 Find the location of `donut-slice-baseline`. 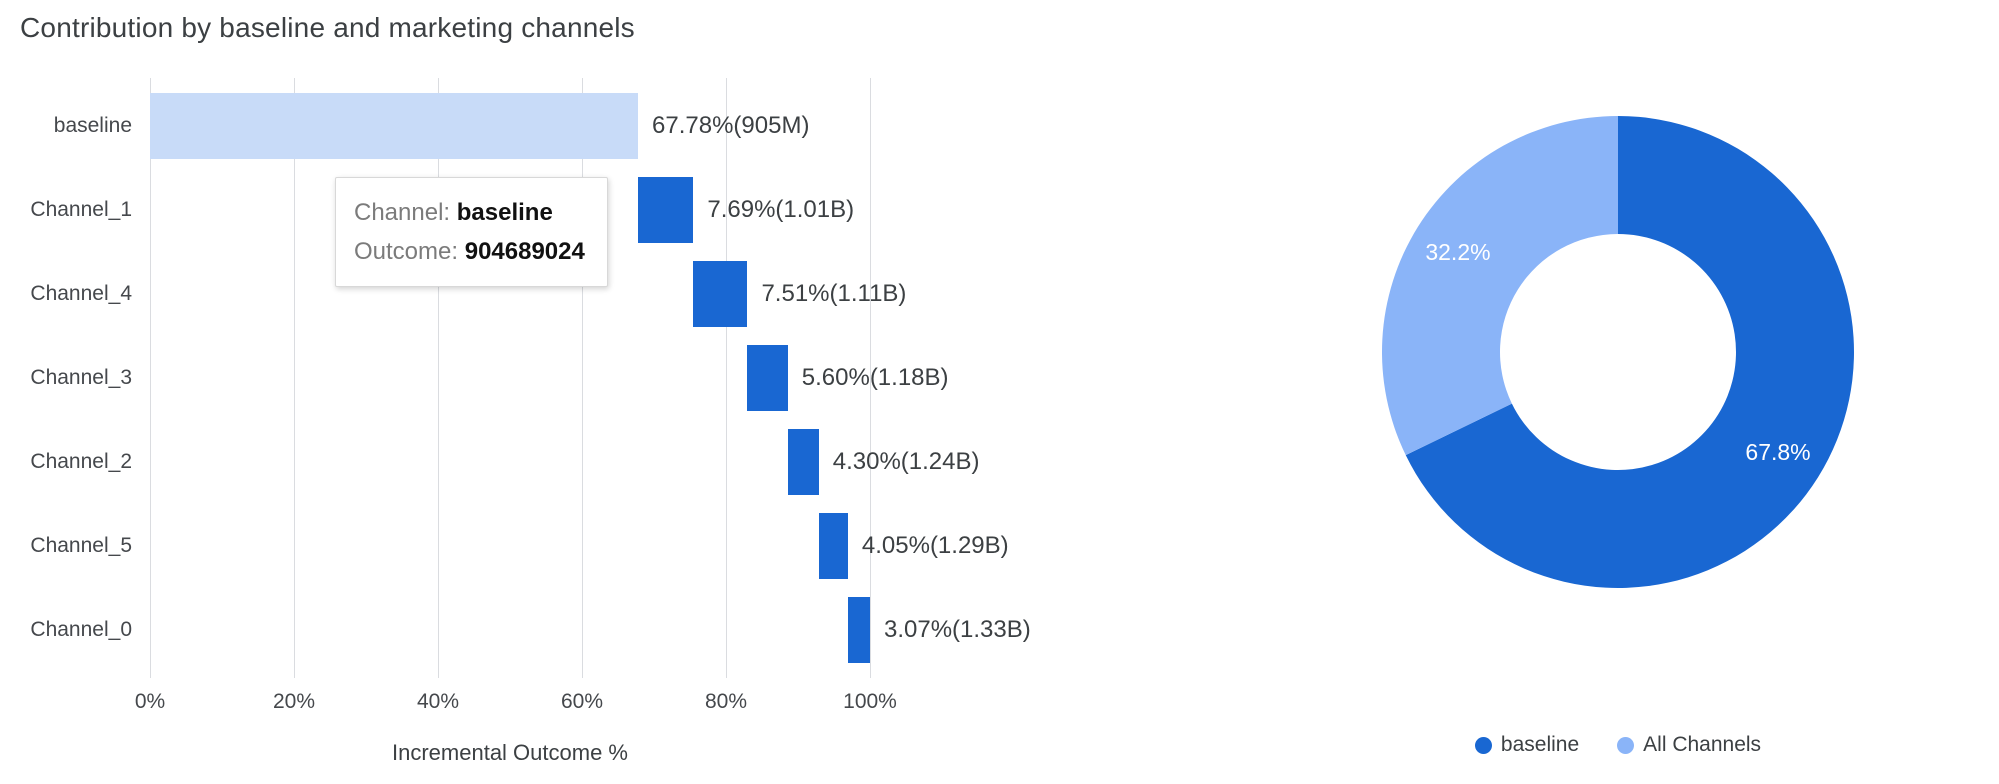

donut-slice-baseline is located at coordinates (1629, 352).